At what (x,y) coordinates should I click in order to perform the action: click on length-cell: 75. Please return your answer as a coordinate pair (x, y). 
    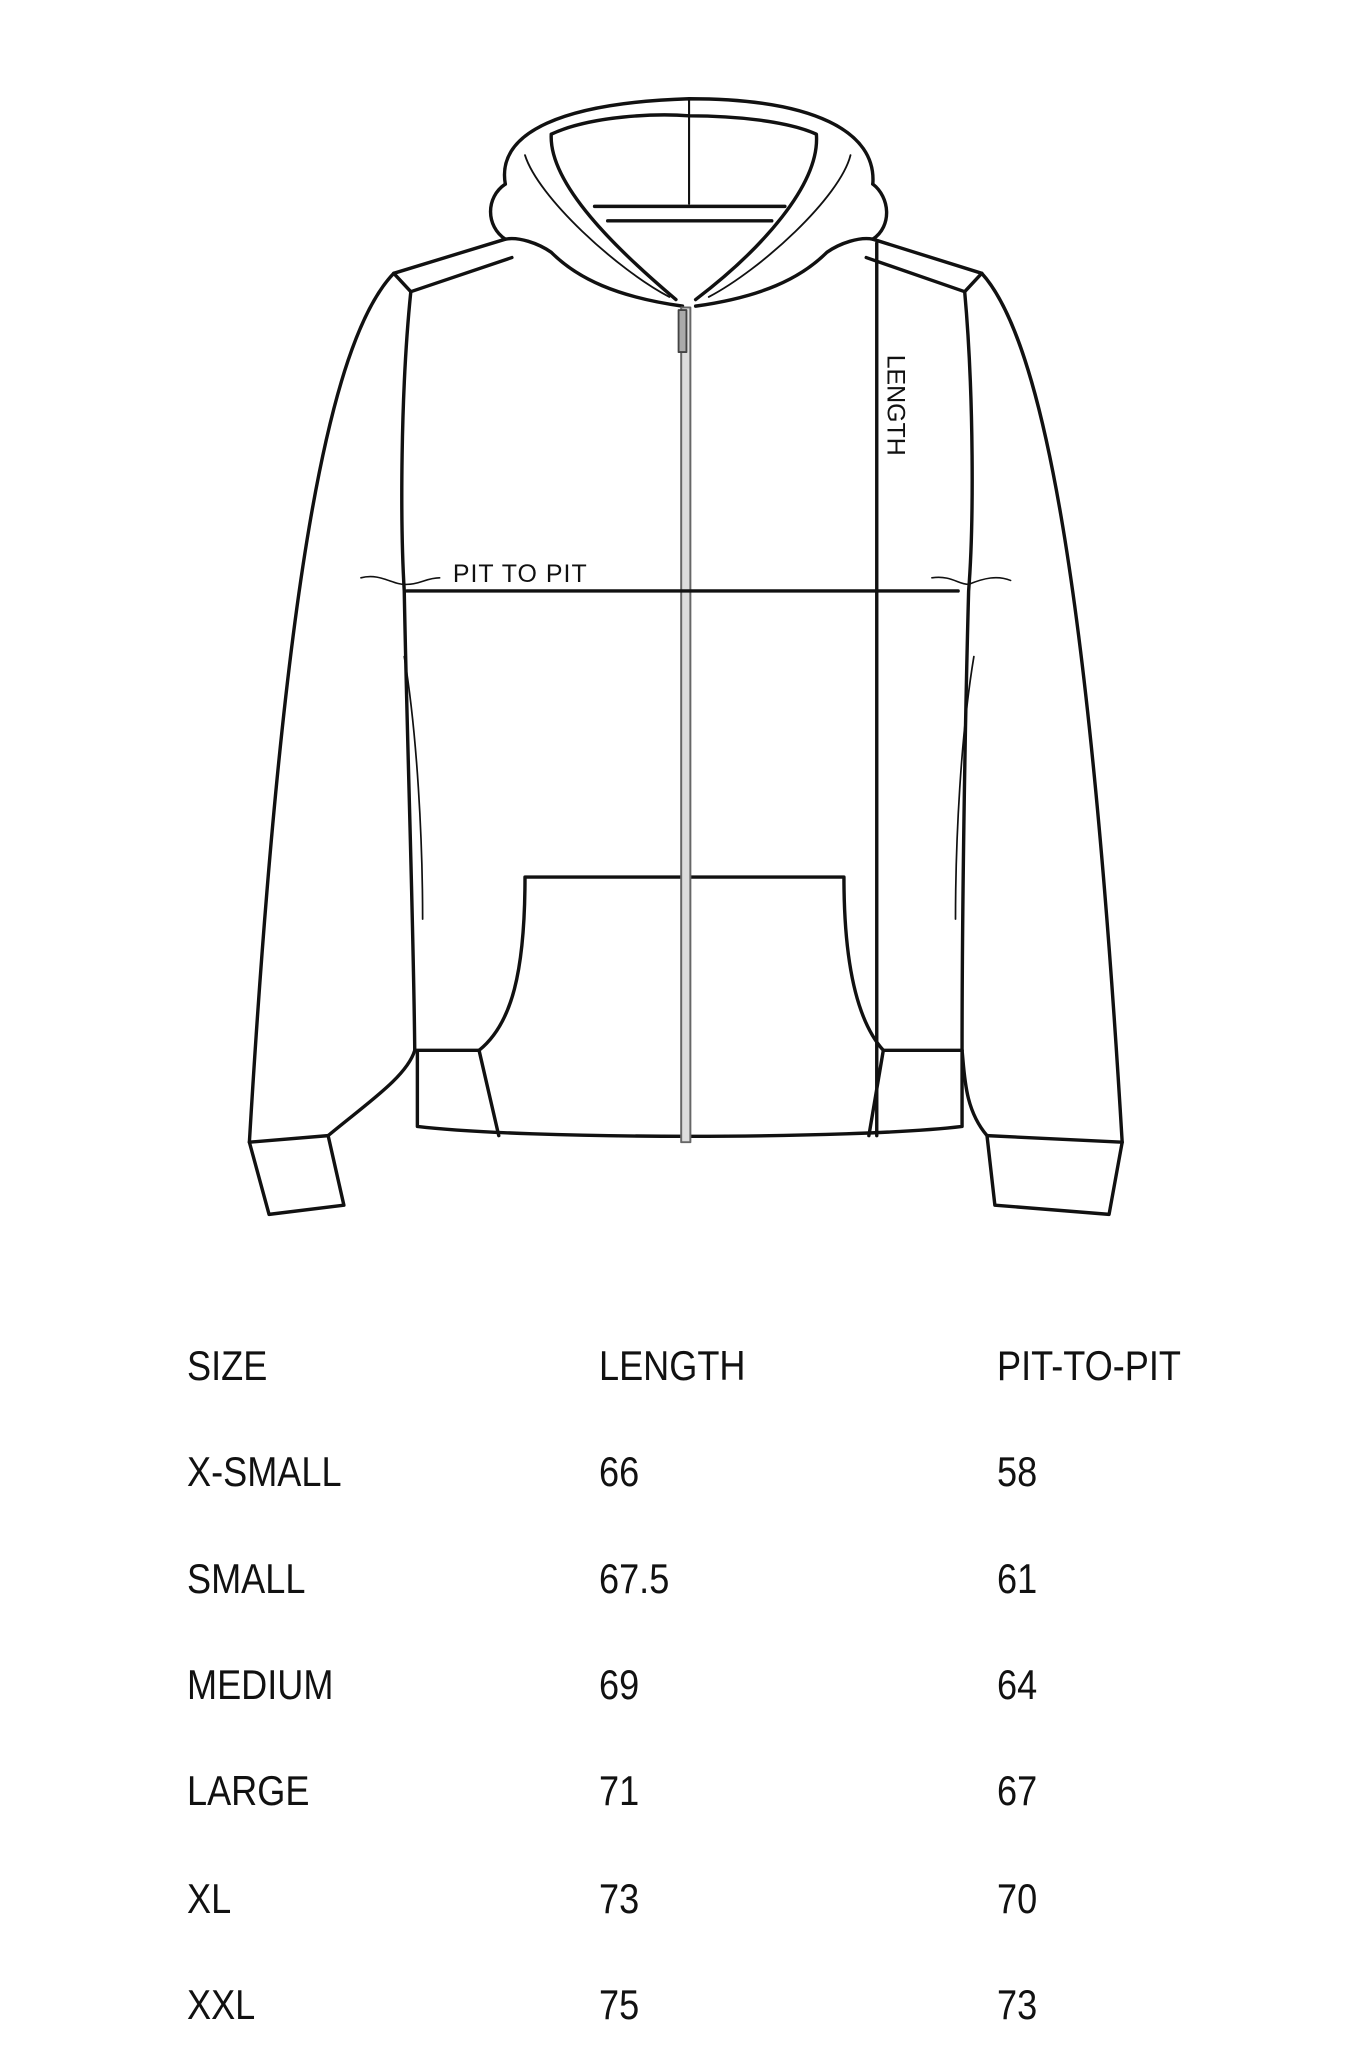
    Looking at the image, I should click on (619, 2004).